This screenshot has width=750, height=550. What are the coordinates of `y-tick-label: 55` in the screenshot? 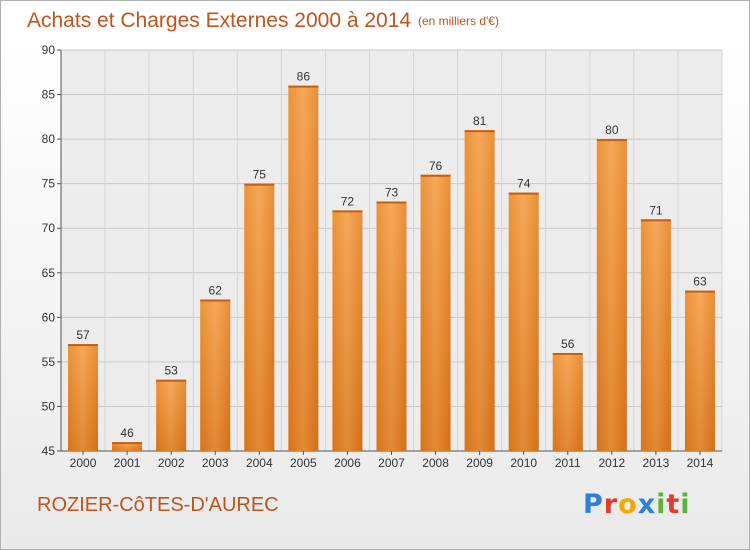 It's located at (49, 362).